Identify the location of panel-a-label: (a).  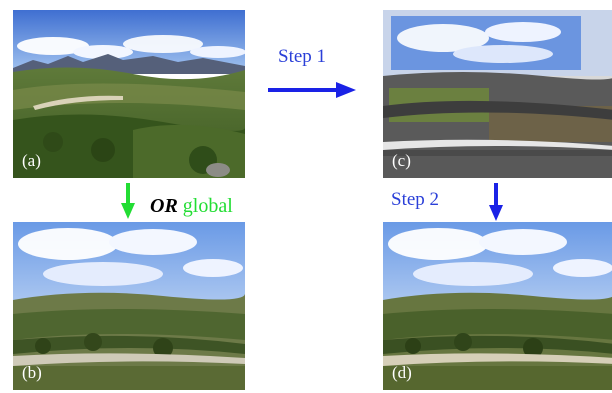
(31, 160).